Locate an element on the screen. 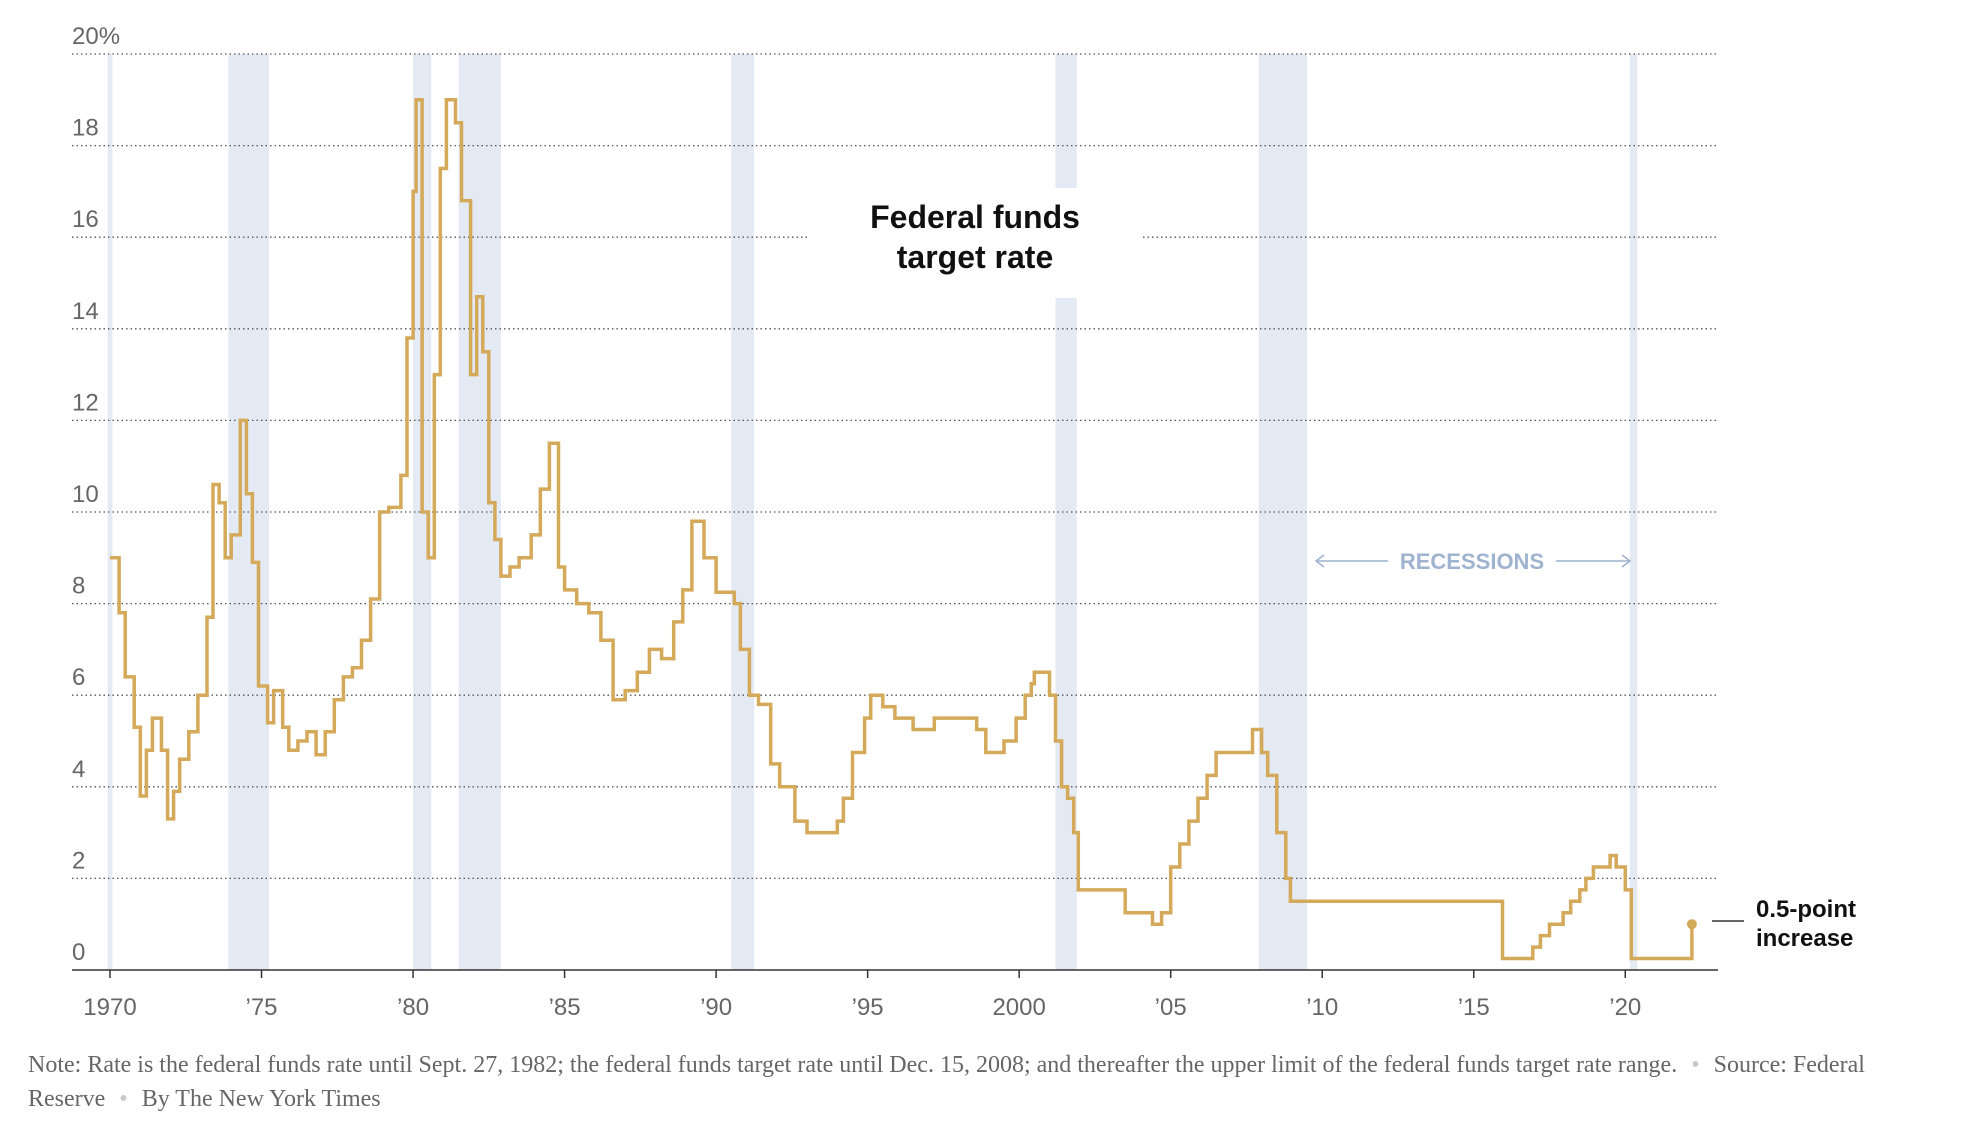 This screenshot has width=1965, height=1125. title-background is located at coordinates (975, 243).